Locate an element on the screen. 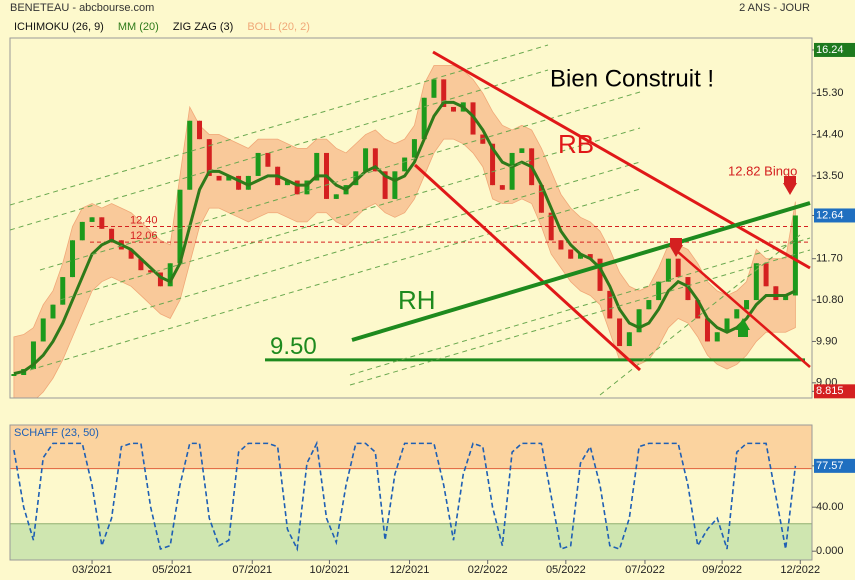 The height and width of the screenshot is (580, 855). x-tick-label: 07/2021 is located at coordinates (252, 570).